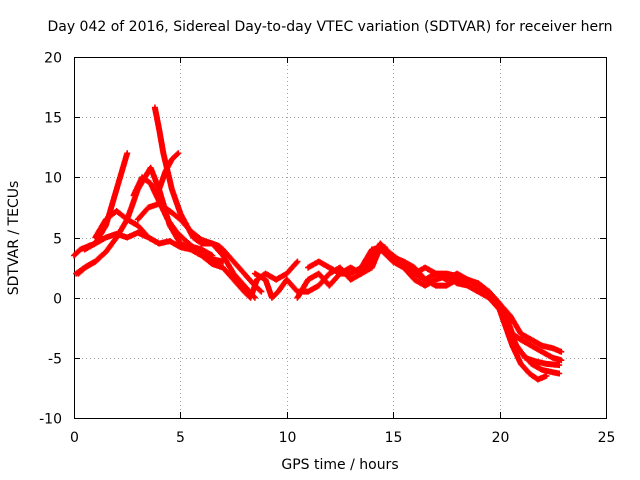  I want to click on x-tick-label: 0, so click(74, 438).